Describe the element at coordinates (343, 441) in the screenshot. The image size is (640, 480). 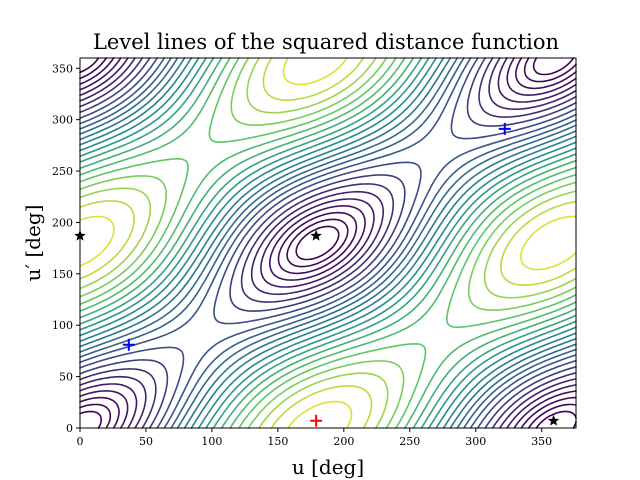
I see `x-tick-label: 200` at that location.